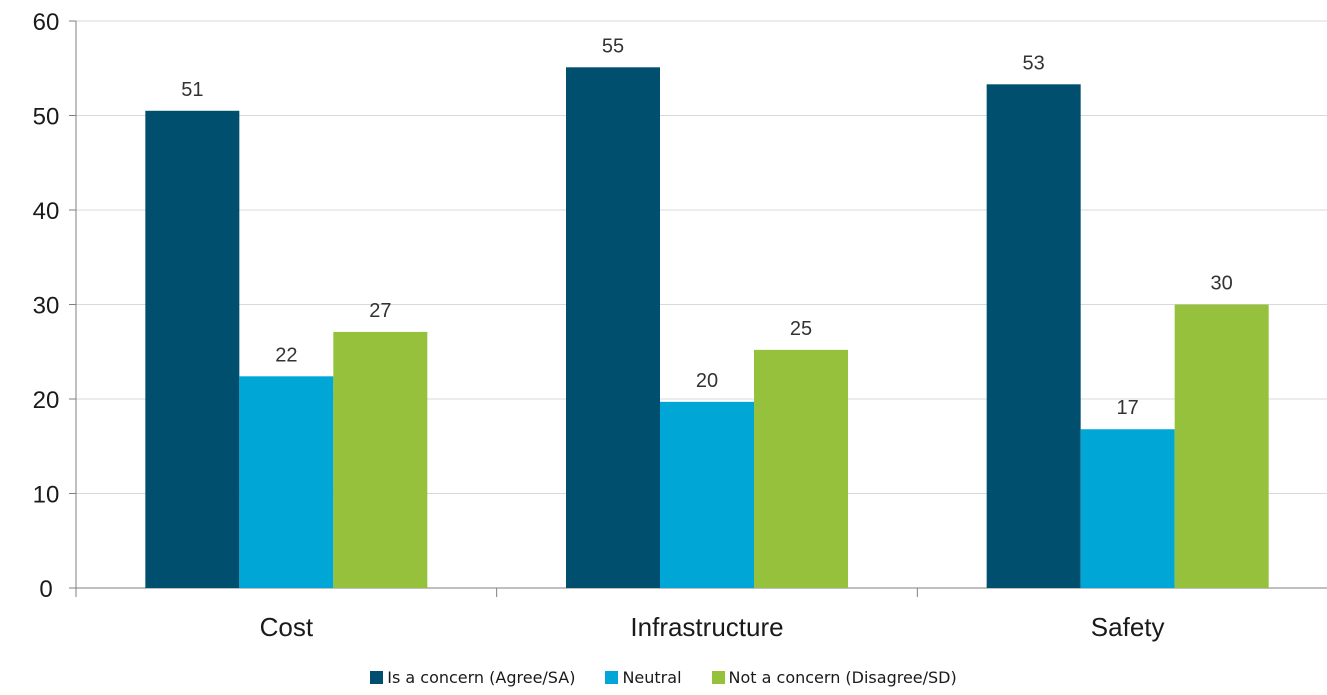 This screenshot has width=1327, height=695. What do you see at coordinates (842, 677) in the screenshot?
I see `legend-label: Not a concern (Disagree/SD)` at bounding box center [842, 677].